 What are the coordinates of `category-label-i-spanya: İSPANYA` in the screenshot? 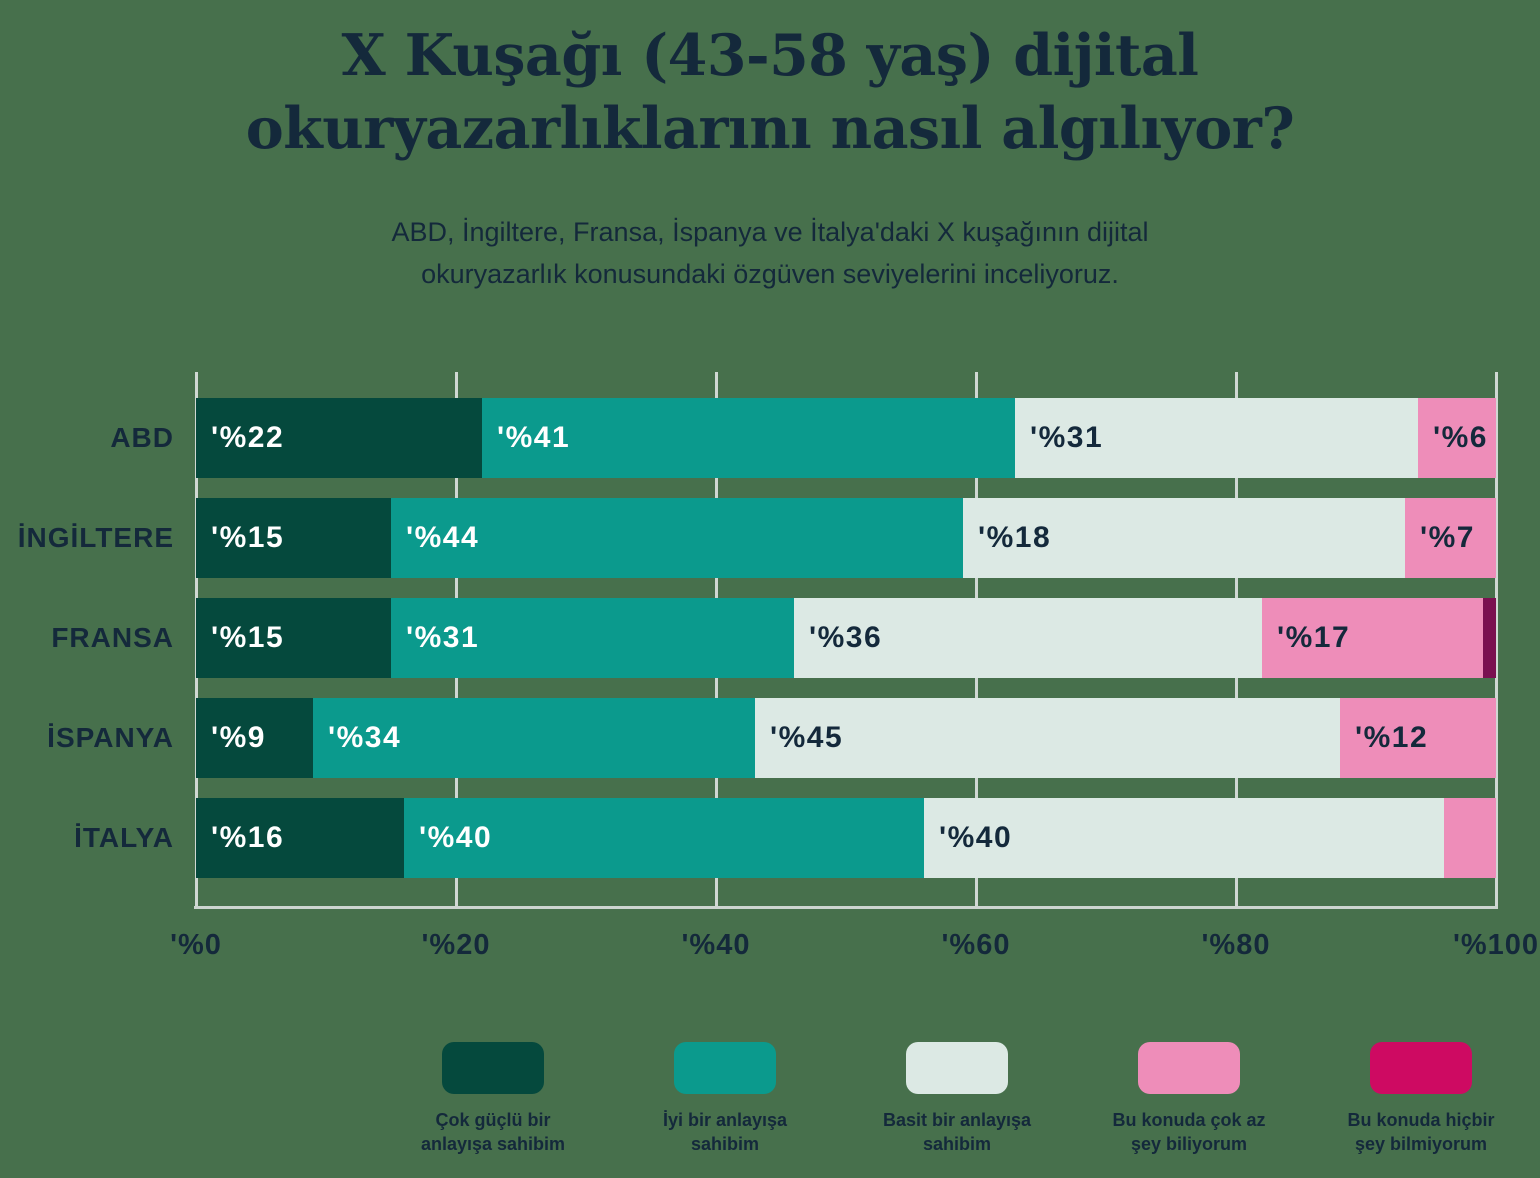 It's located at (110, 737).